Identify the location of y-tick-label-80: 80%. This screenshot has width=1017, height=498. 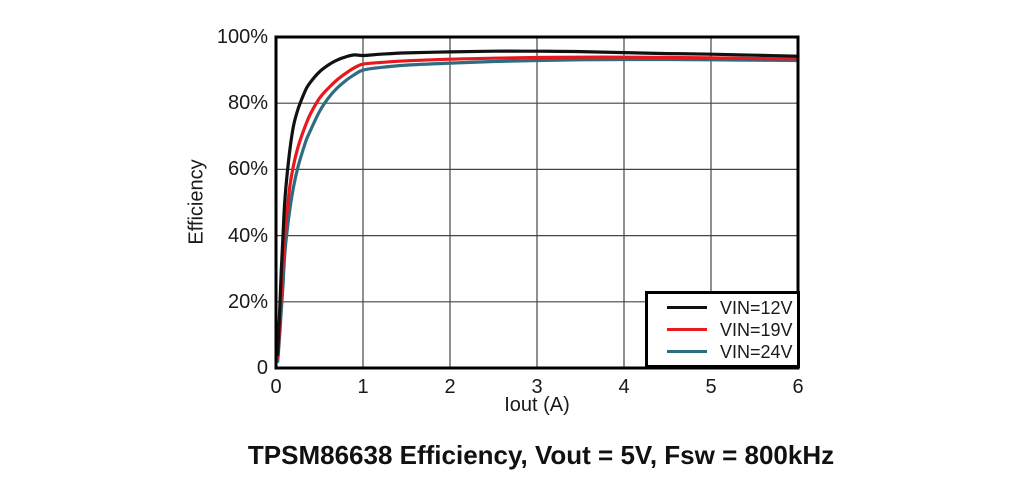
(247, 103).